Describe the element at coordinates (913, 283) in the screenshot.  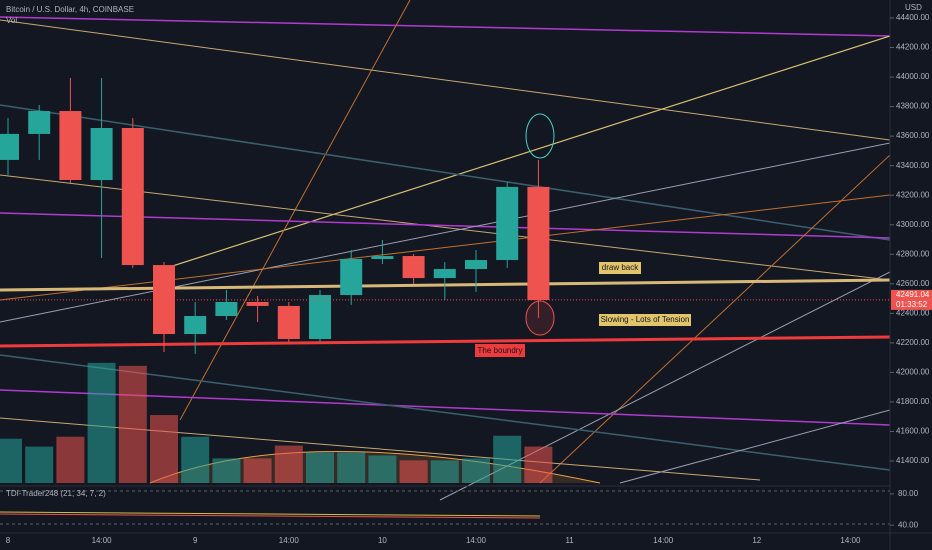
I see `y-tick-label: 42600.00` at that location.